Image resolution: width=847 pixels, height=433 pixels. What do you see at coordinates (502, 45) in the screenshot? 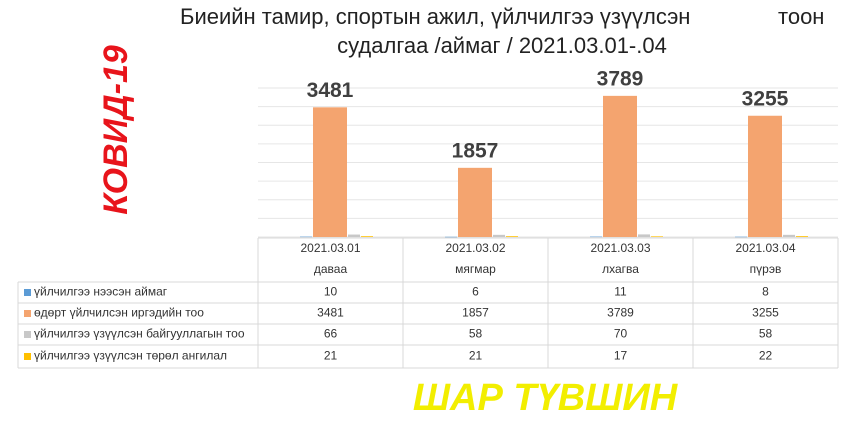
I see `chart-title: судалгаа /аймаг / 2021.03.01-.04` at bounding box center [502, 45].